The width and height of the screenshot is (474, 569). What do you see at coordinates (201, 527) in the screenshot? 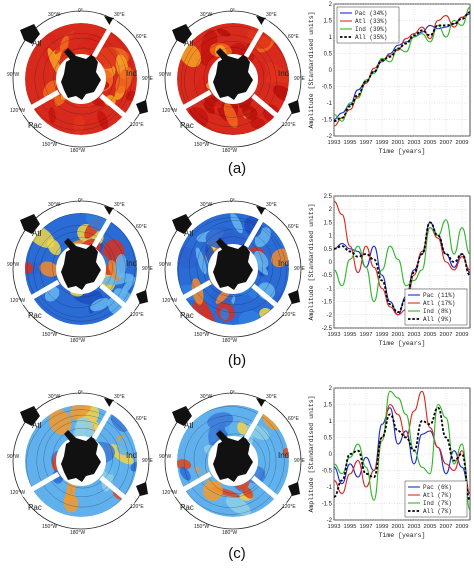
I see `longitude-label: 150°W` at bounding box center [201, 527].